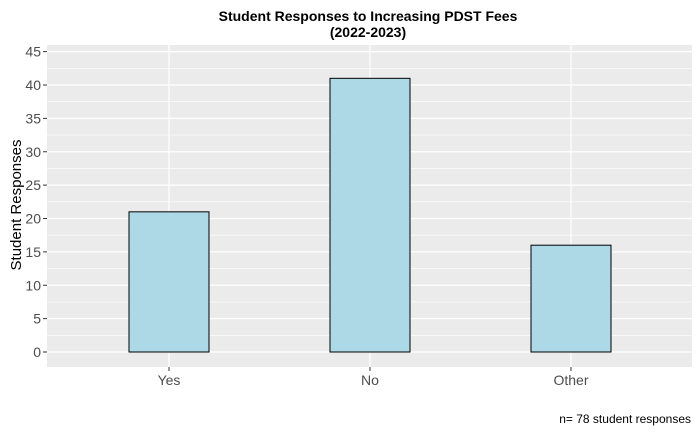 The width and height of the screenshot is (700, 432). What do you see at coordinates (571, 298) in the screenshot?
I see `bar-other` at bounding box center [571, 298].